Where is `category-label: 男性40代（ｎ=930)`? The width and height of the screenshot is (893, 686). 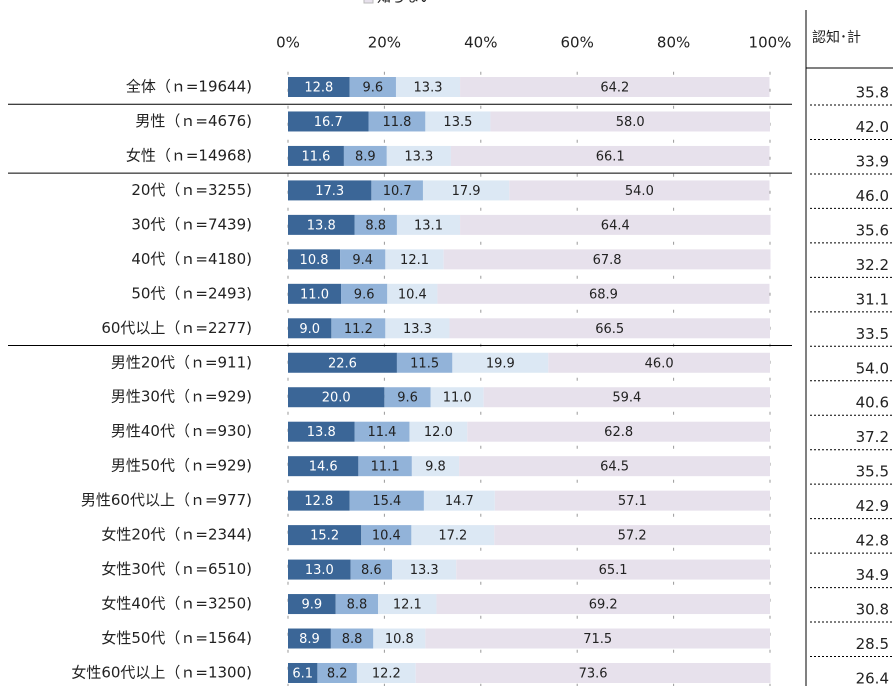
category-label: 男性40代（ｎ=930) is located at coordinates (181, 431).